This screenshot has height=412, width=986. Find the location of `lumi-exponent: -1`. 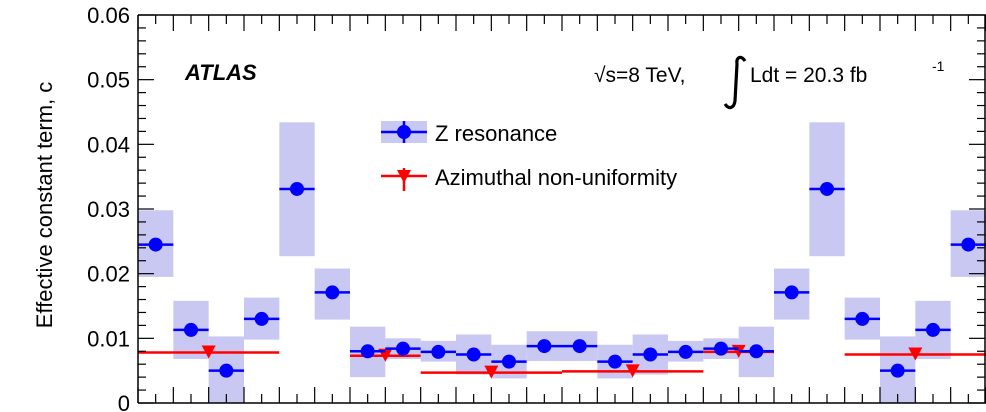

lumi-exponent: -1 is located at coordinates (938, 66).